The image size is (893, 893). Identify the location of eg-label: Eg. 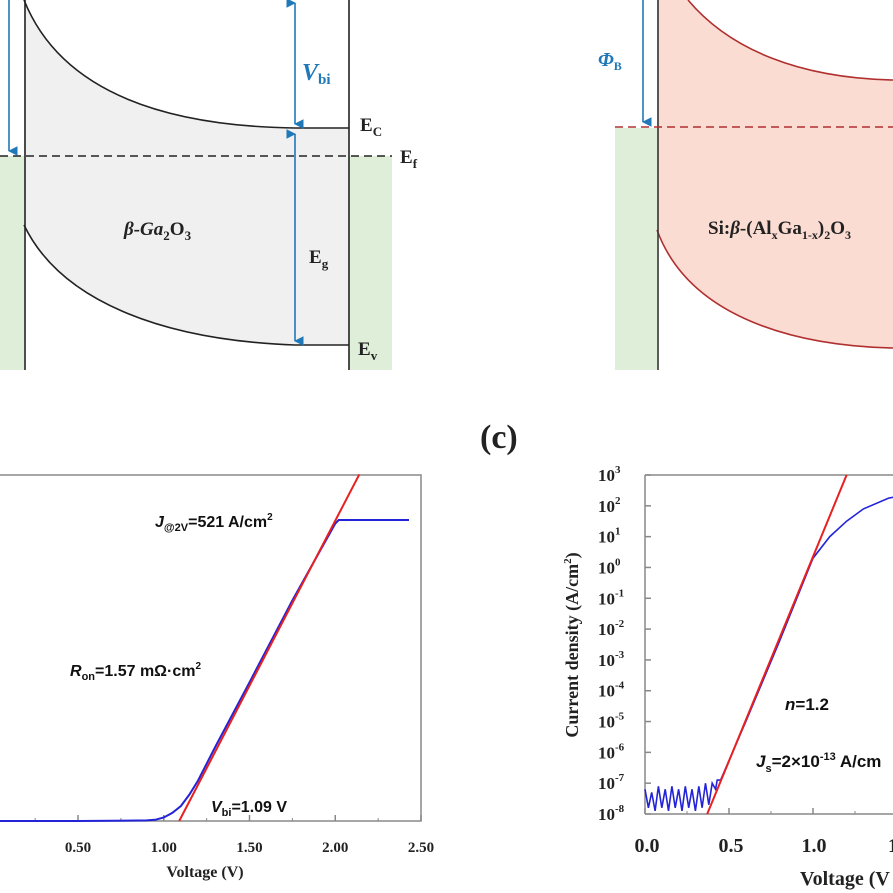
(319, 259).